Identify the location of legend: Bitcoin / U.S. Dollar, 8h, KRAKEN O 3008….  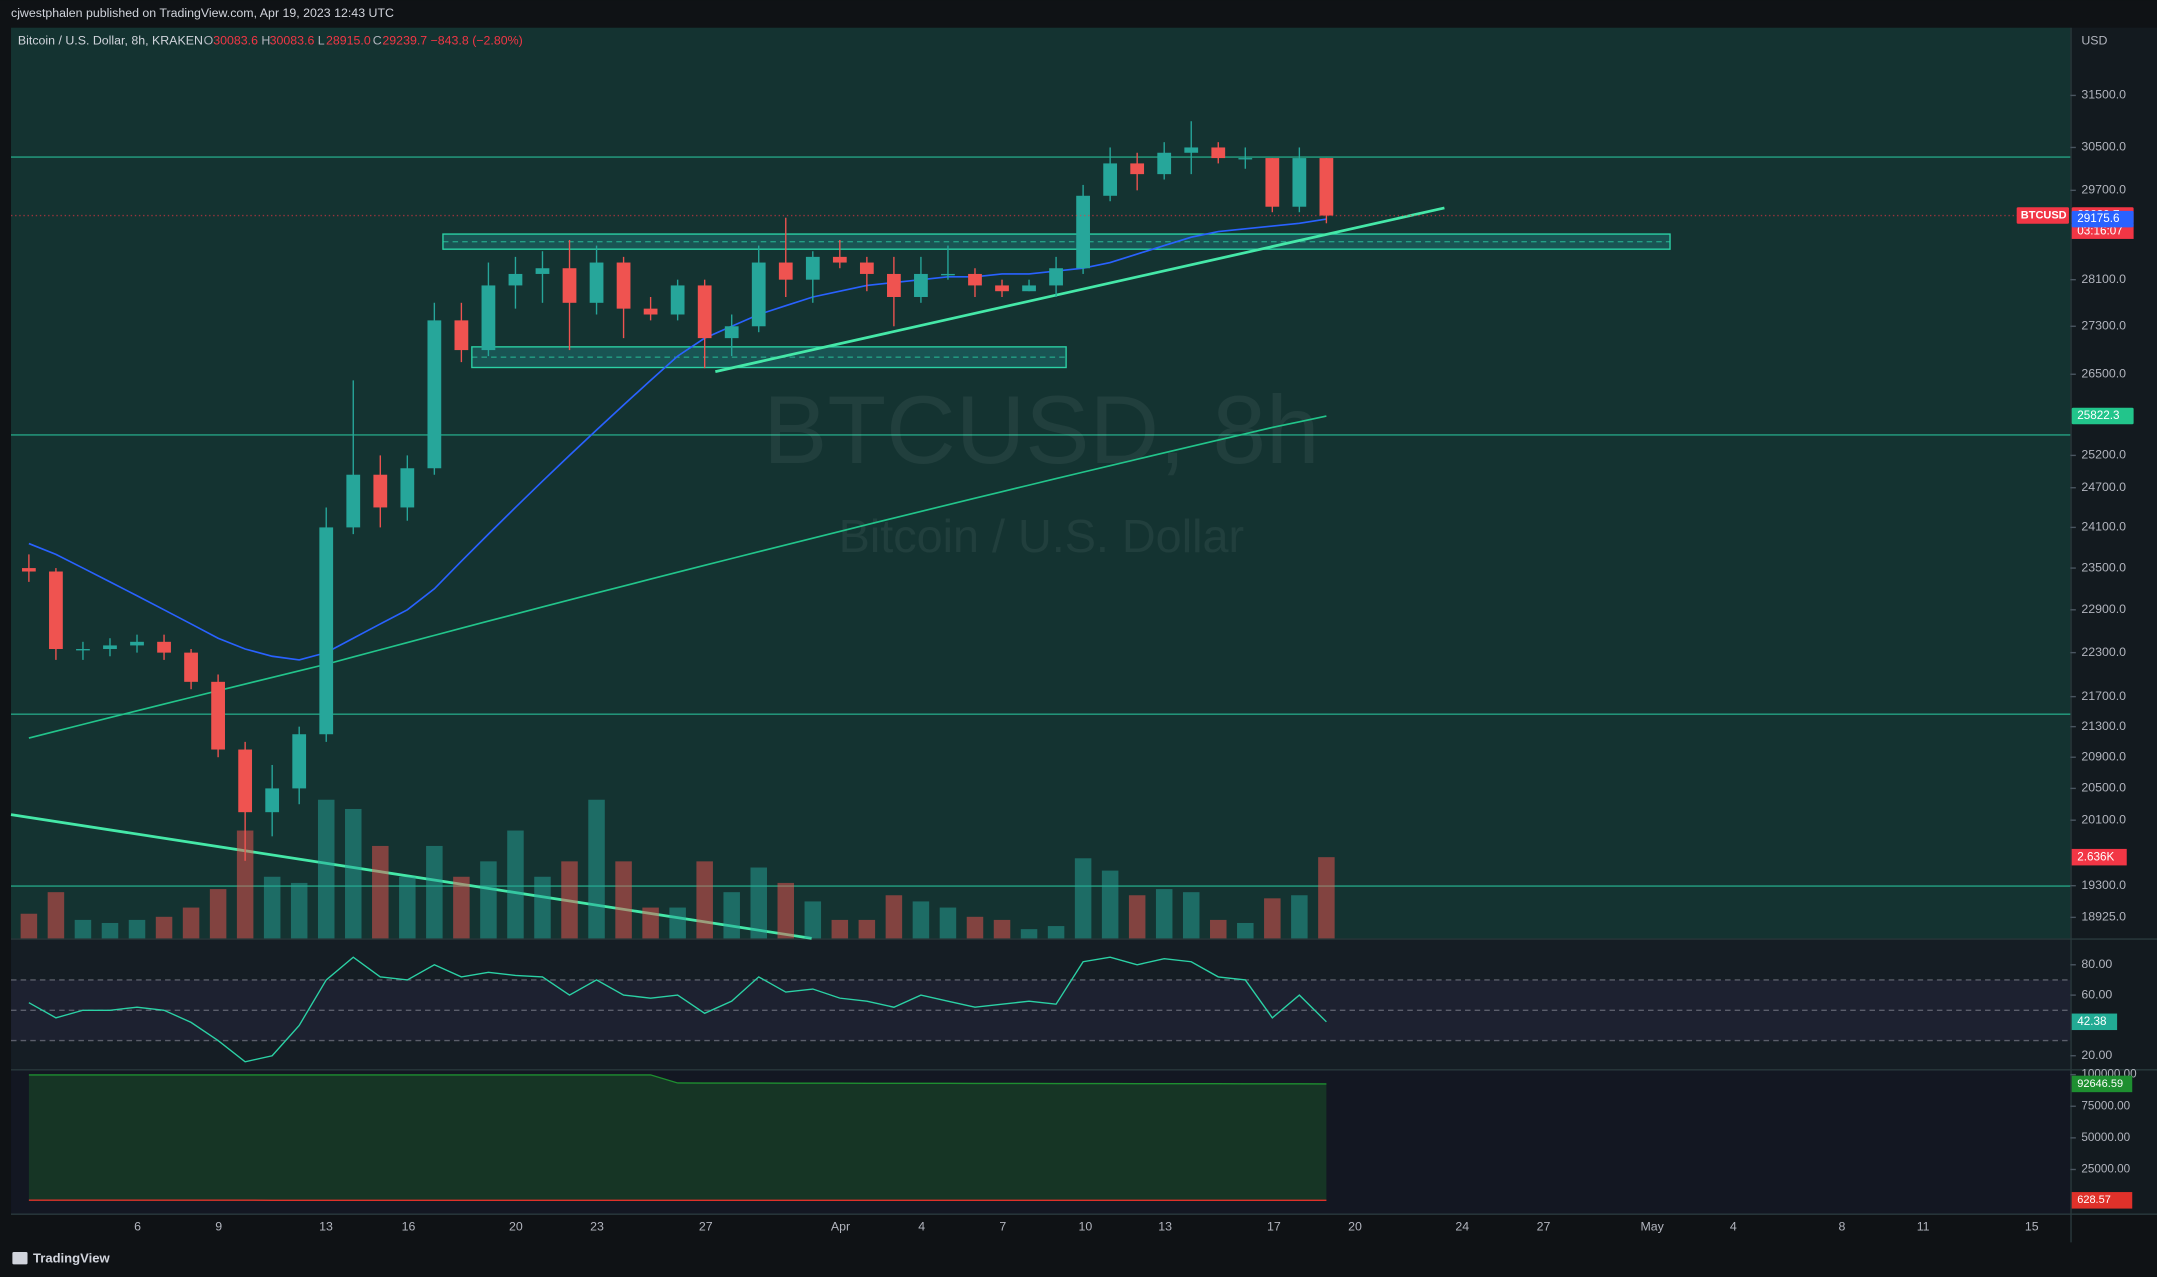
(270, 41).